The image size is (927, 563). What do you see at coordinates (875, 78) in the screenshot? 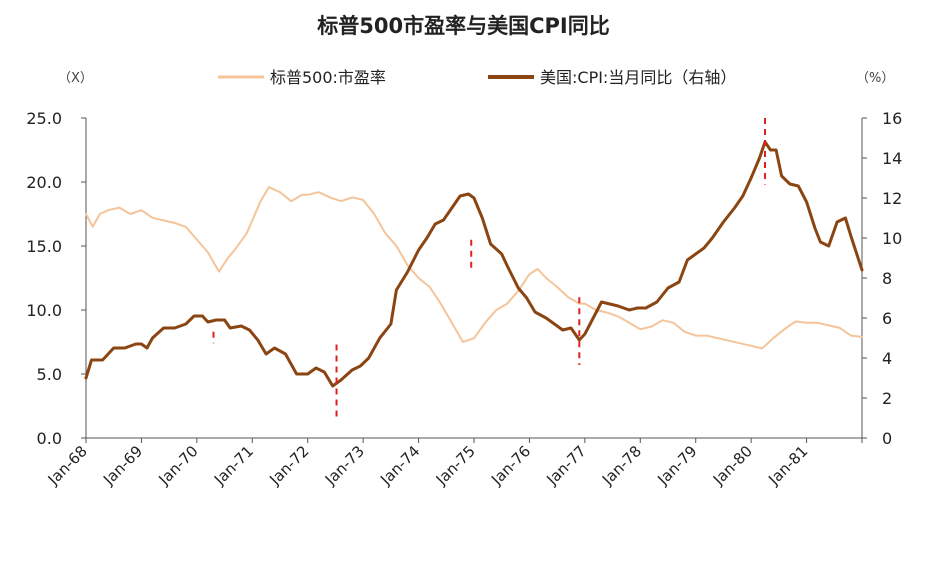
I see `right-axis-unit: （%）` at bounding box center [875, 78].